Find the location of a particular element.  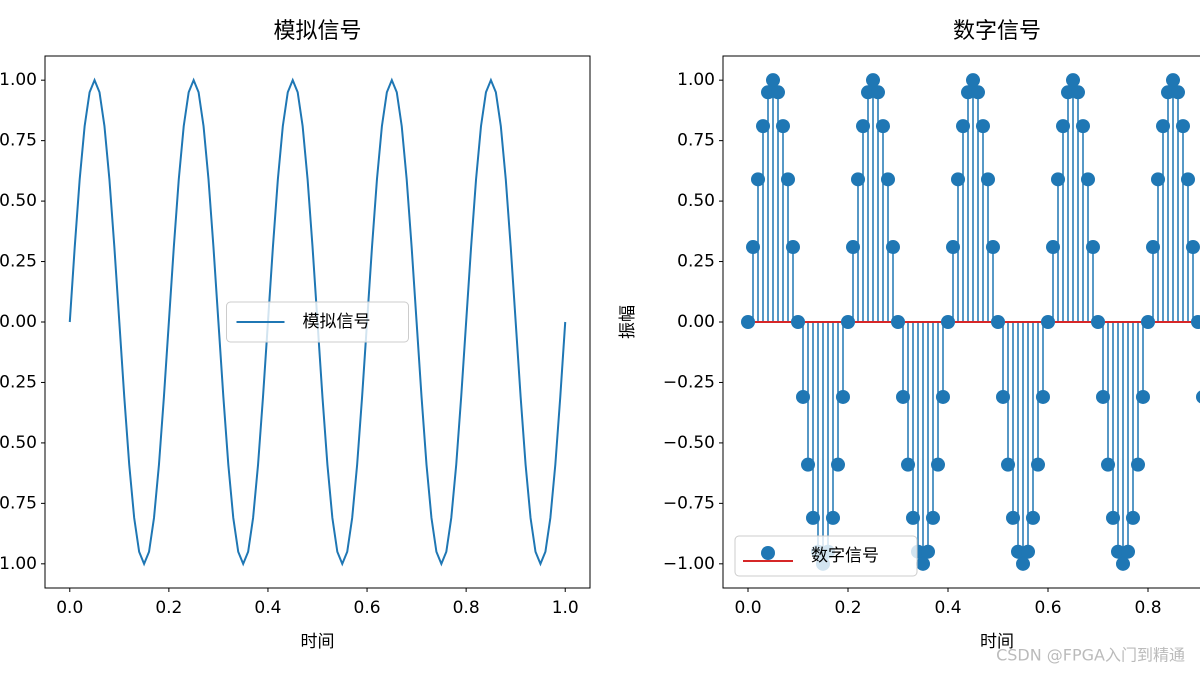

y-tick-label: 0.25 is located at coordinates (696, 262).